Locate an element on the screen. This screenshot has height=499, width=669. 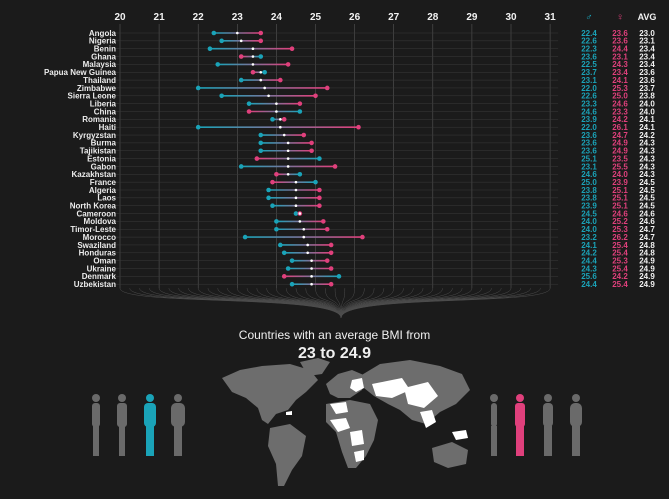
avg-point-liberia is located at coordinates (276, 103).